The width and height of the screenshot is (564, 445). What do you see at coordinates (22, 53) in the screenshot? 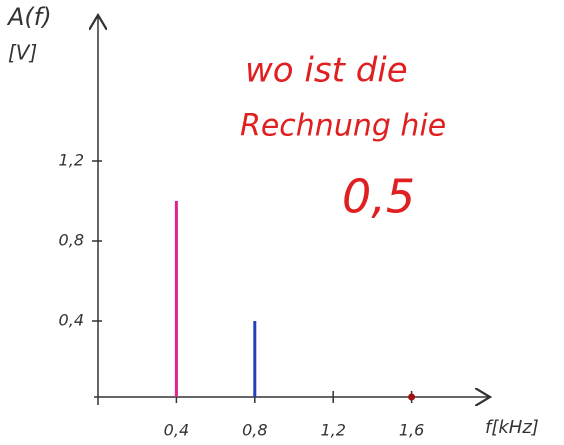
I see `y-axis-unit: [V]` at bounding box center [22, 53].